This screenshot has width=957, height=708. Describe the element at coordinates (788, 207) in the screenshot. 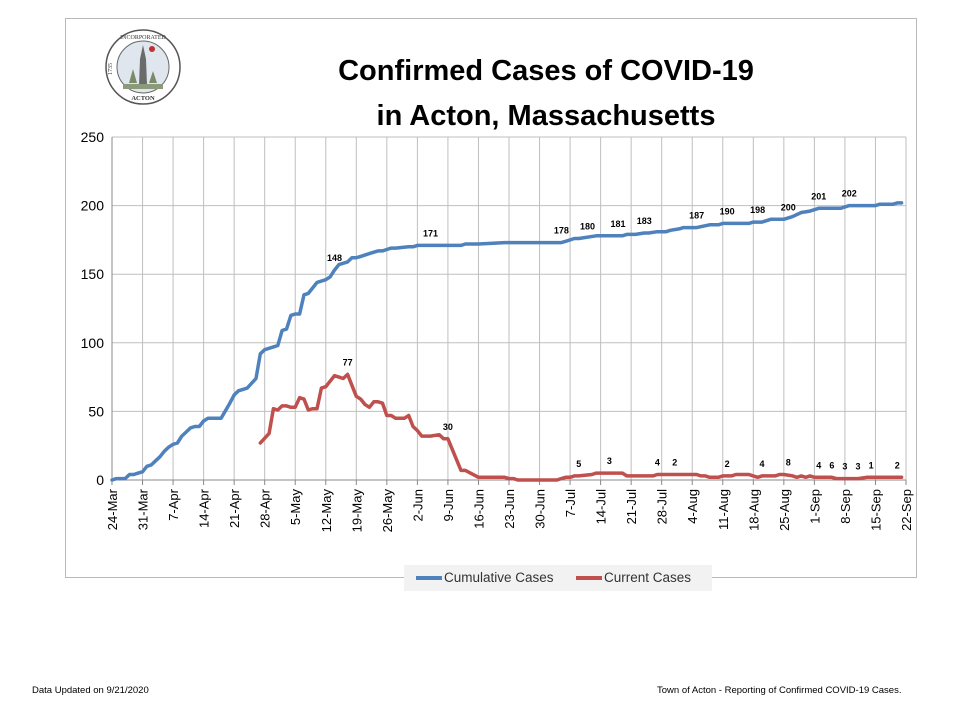

I see `cumulative-data-label: 200` at that location.